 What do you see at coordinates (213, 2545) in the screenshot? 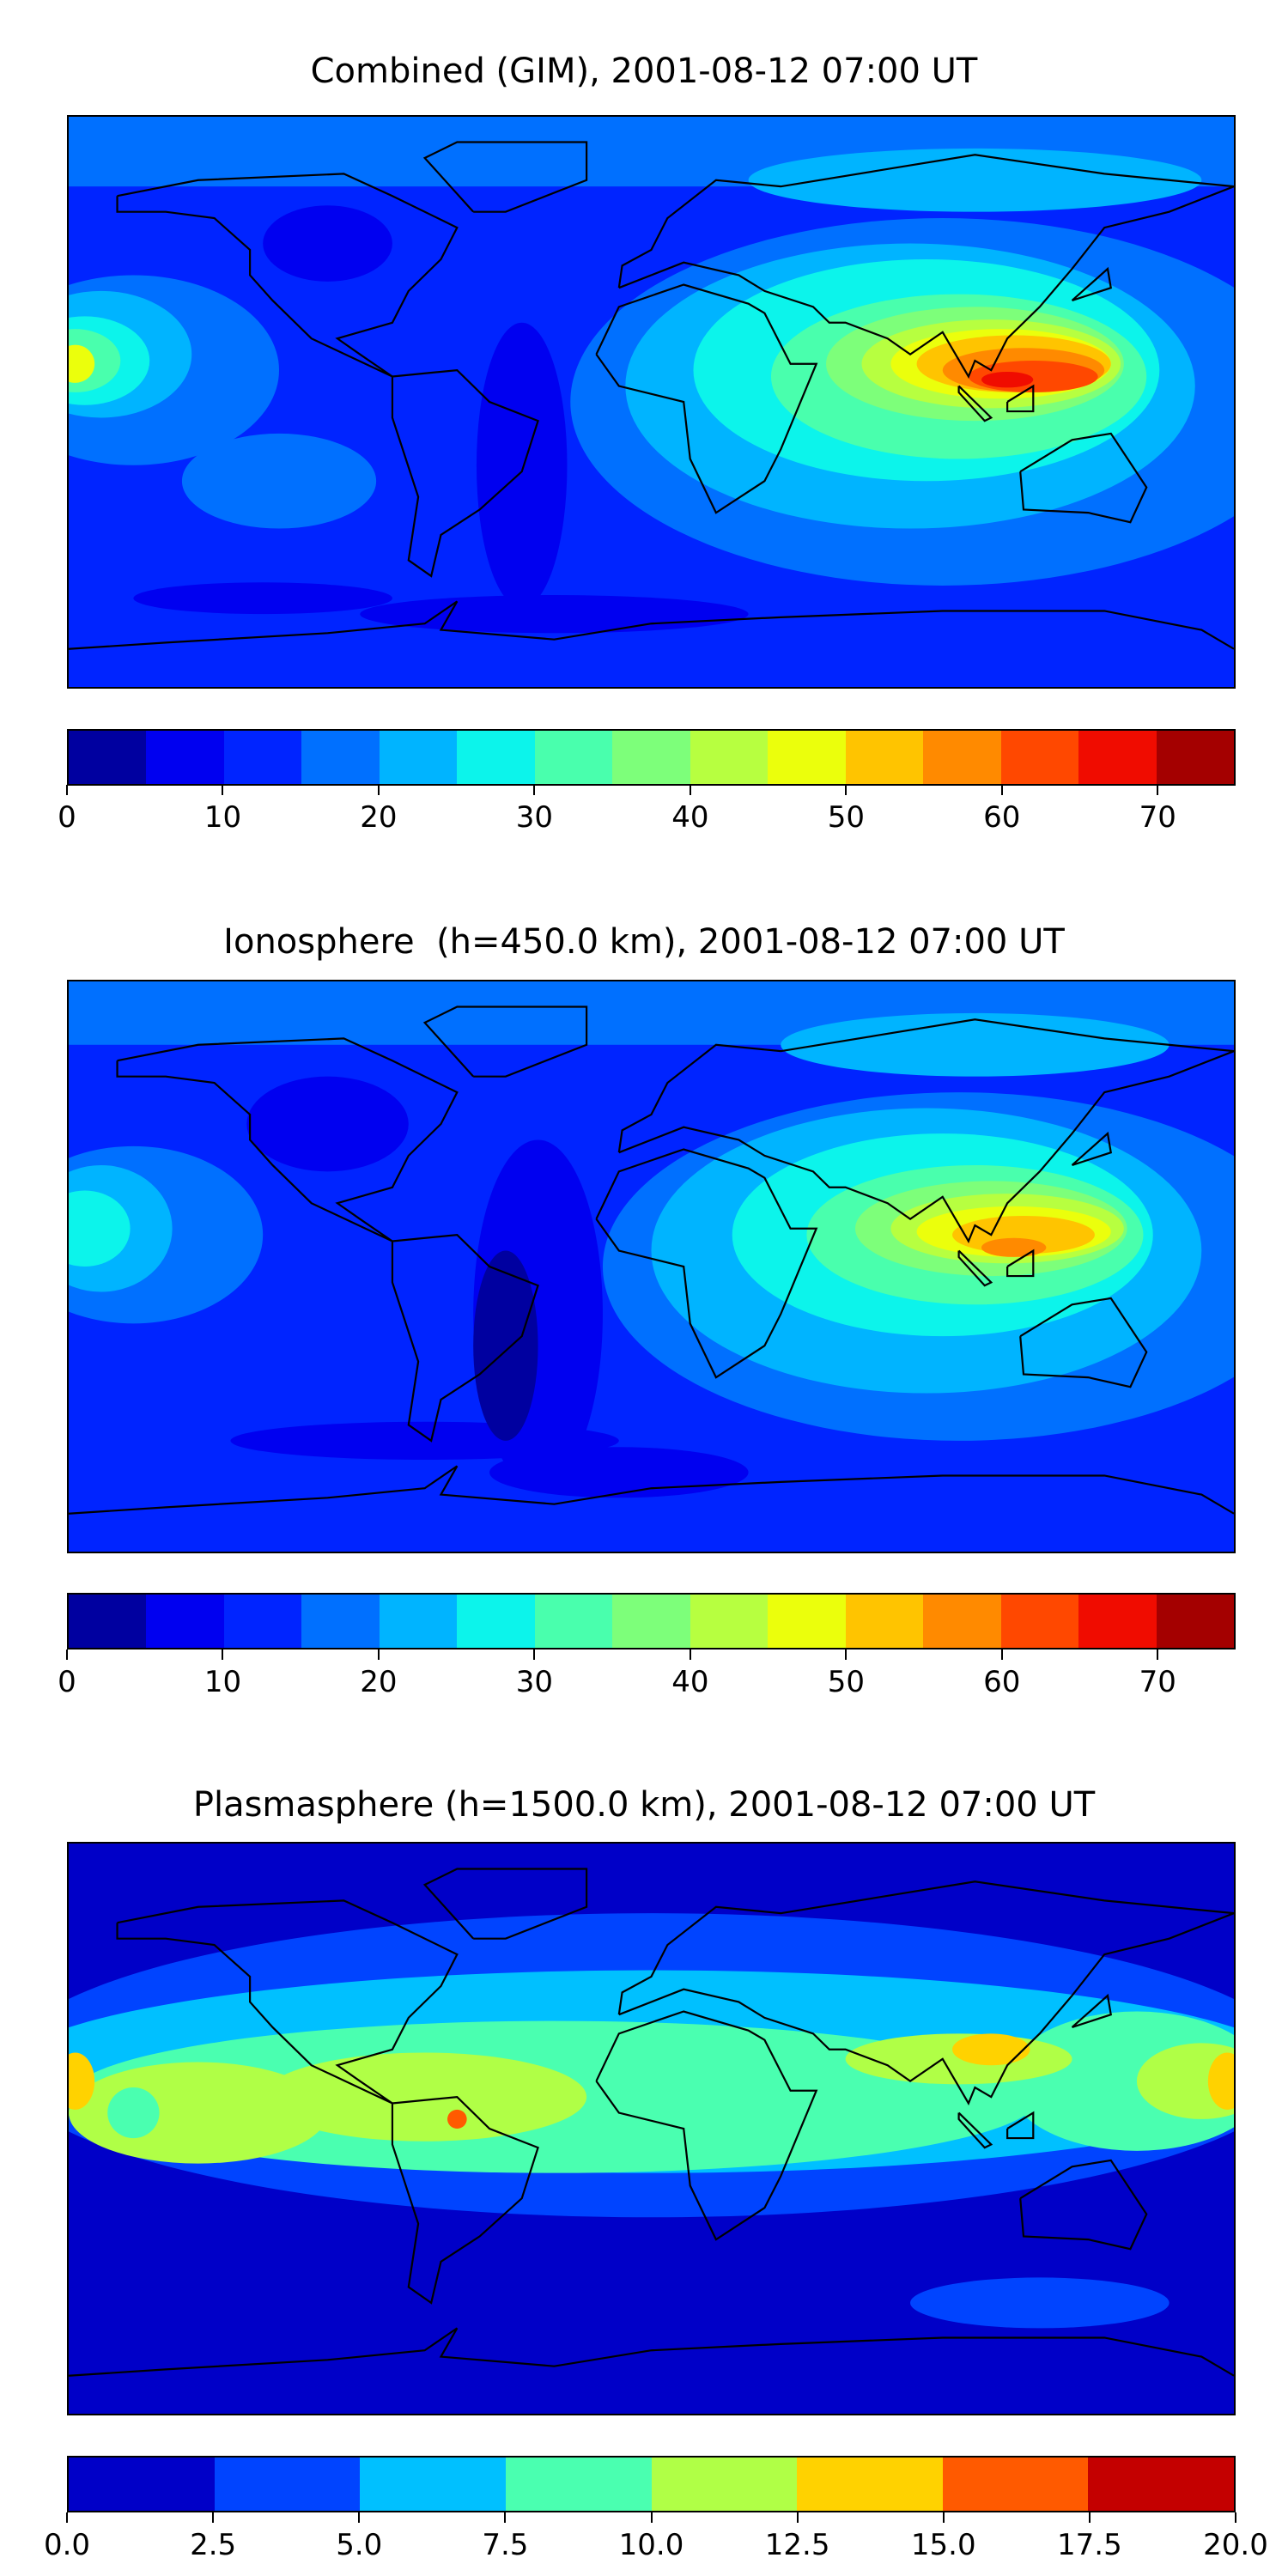
I see `tick-label: 2.5` at bounding box center [213, 2545].